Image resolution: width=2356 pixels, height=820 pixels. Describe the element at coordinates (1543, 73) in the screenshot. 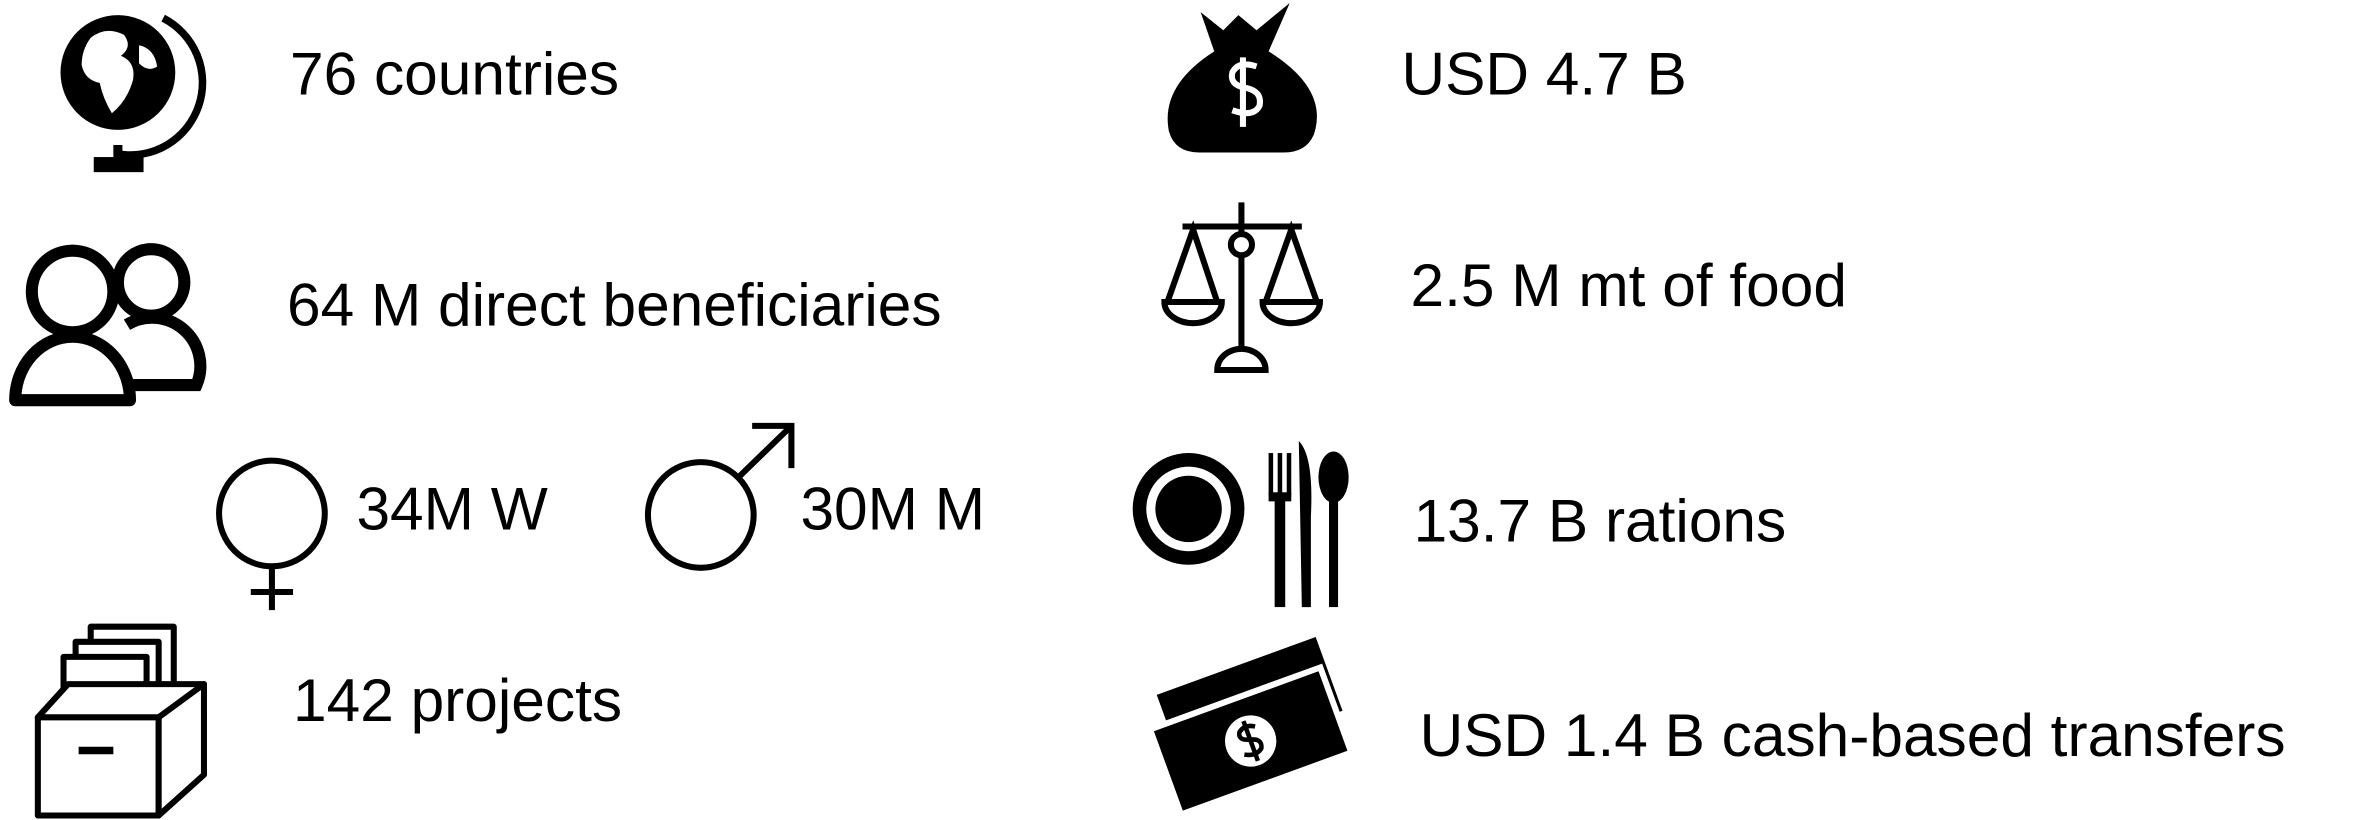

I see `stat-label: USD 4.7 B` at that location.